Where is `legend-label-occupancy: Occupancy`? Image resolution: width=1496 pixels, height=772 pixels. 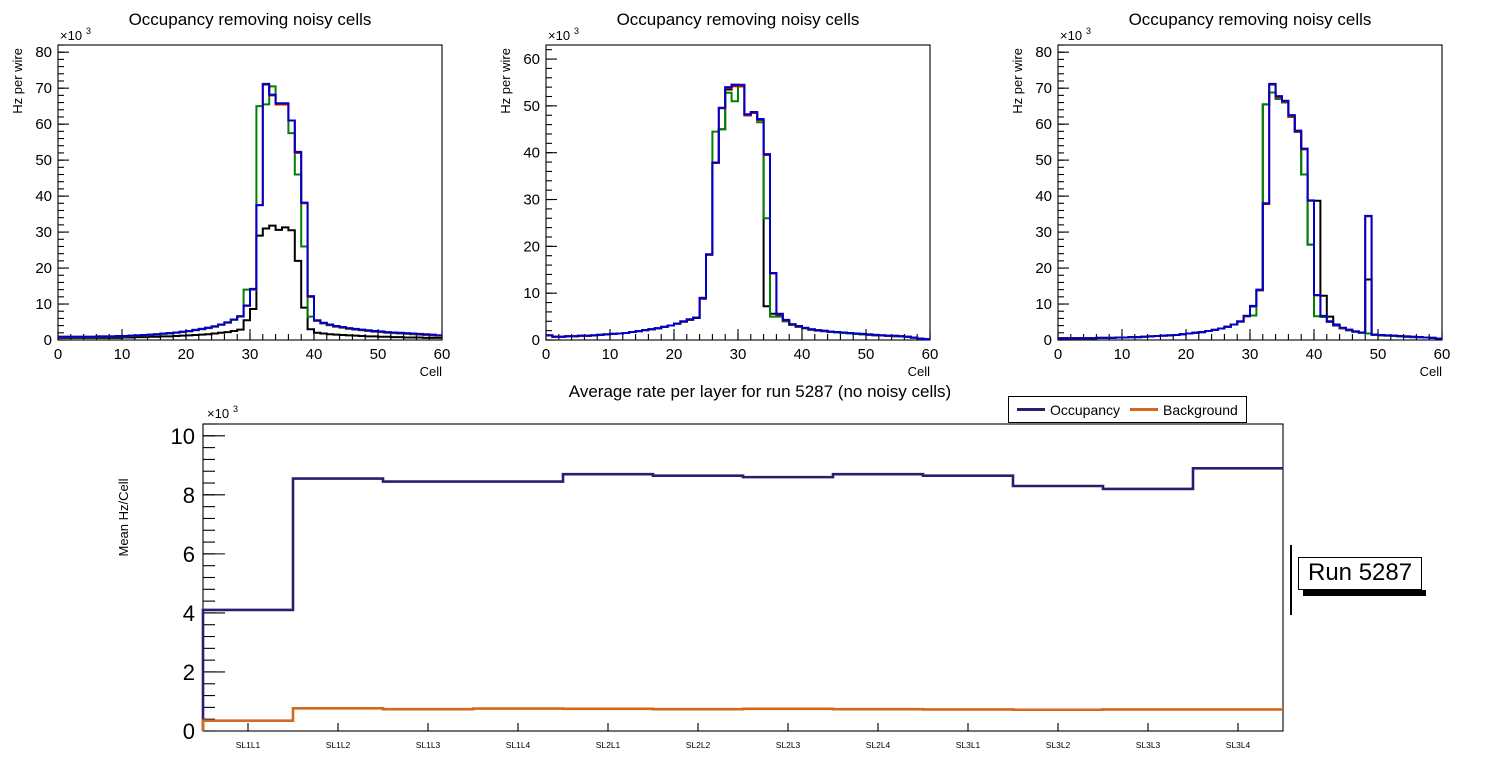 legend-label-occupancy: Occupancy is located at coordinates (1085, 409).